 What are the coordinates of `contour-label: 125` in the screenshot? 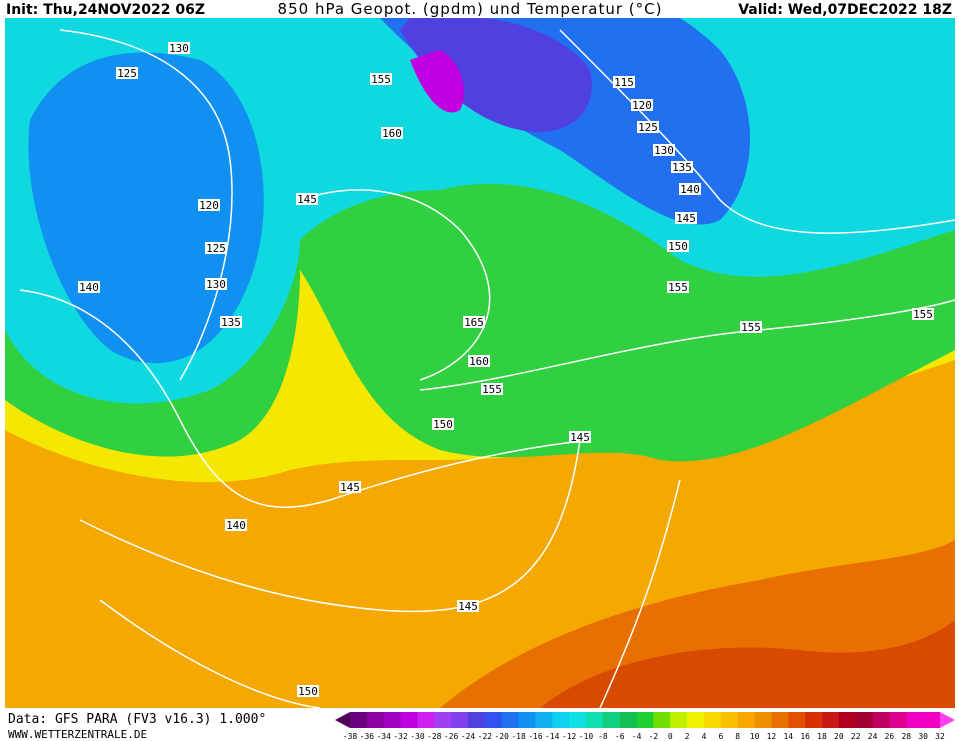 It's located at (648, 127).